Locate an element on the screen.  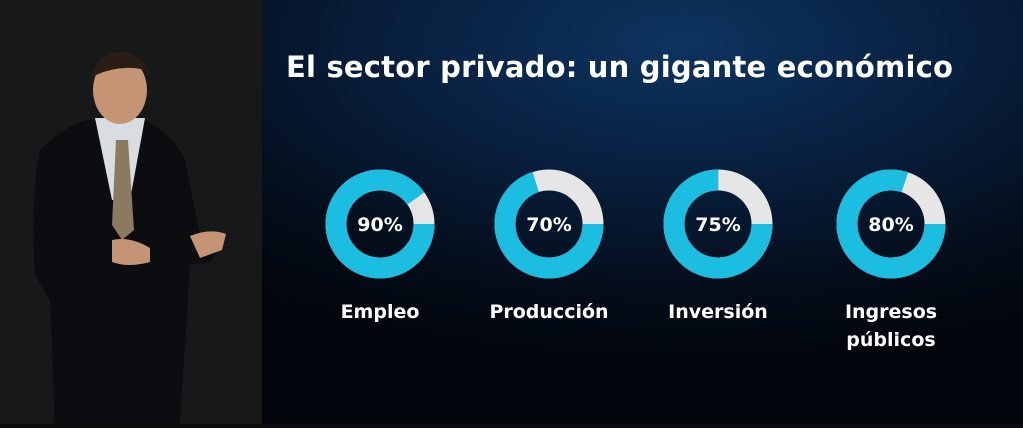
category-label-line: Producción is located at coordinates (549, 312).